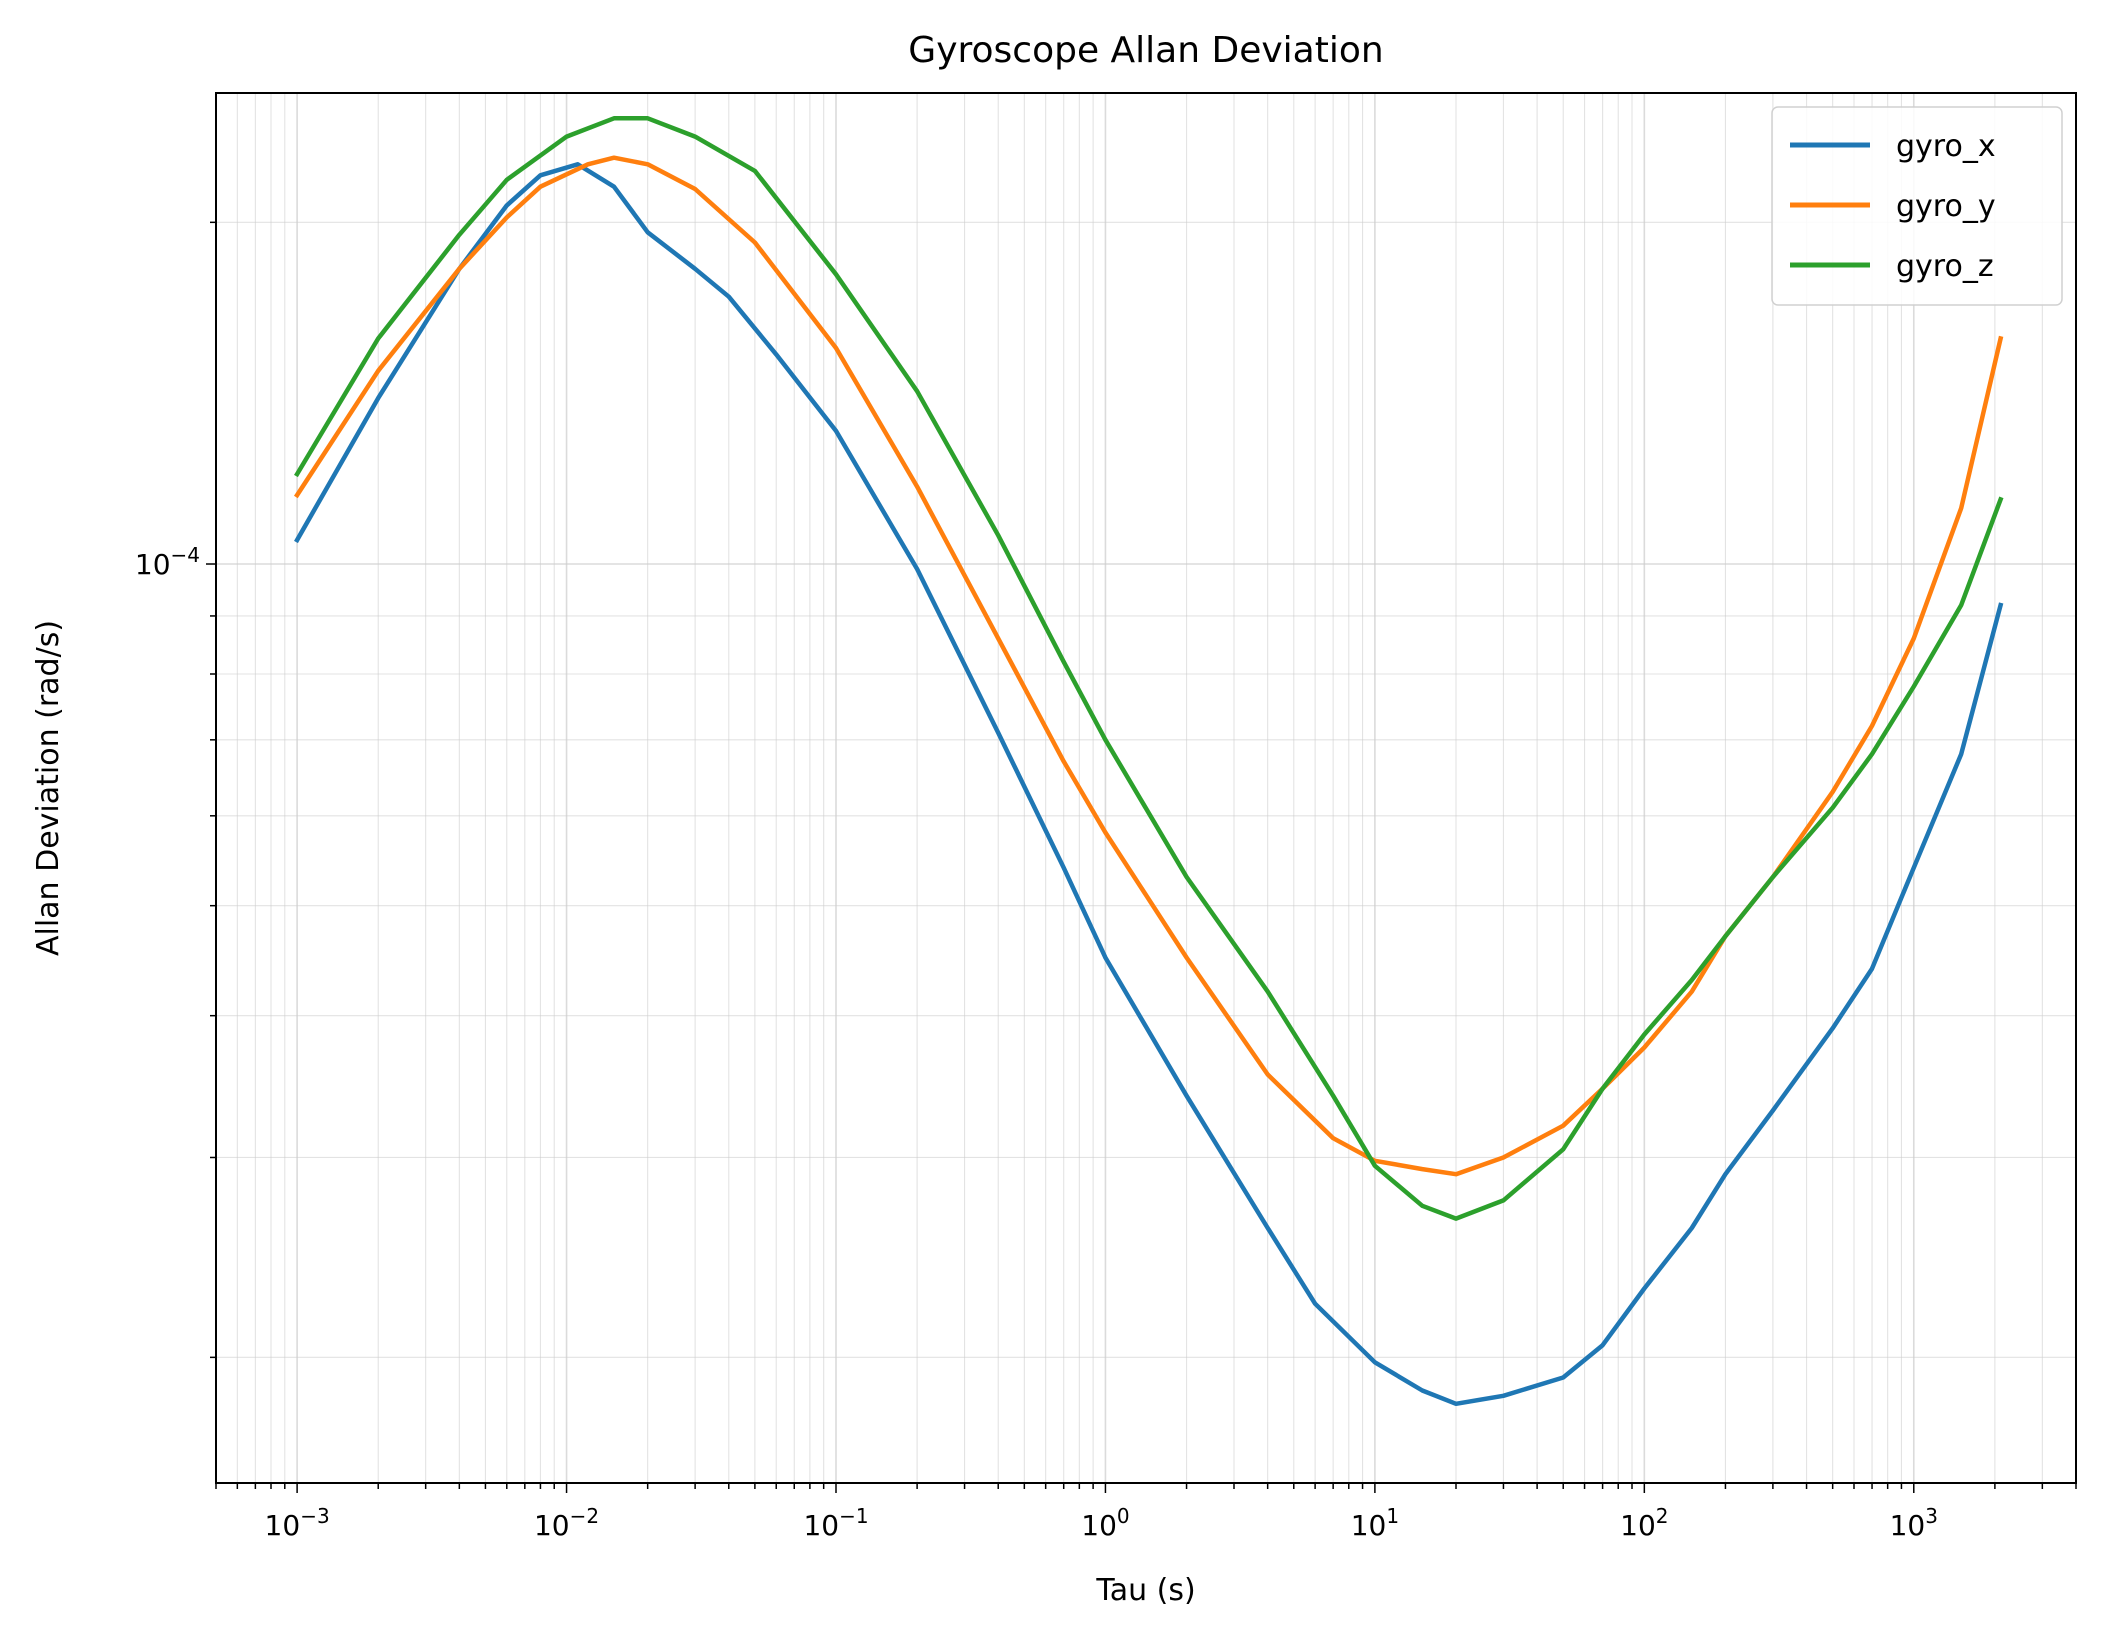  I want to click on x-tick-label: 10⁻¹, so click(835, 1523).